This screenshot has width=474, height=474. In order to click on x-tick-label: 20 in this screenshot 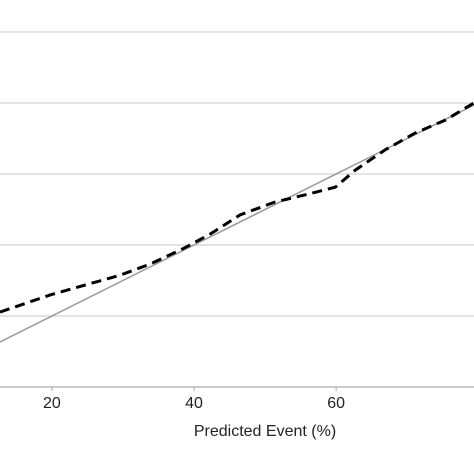, I will do `click(52, 403)`.